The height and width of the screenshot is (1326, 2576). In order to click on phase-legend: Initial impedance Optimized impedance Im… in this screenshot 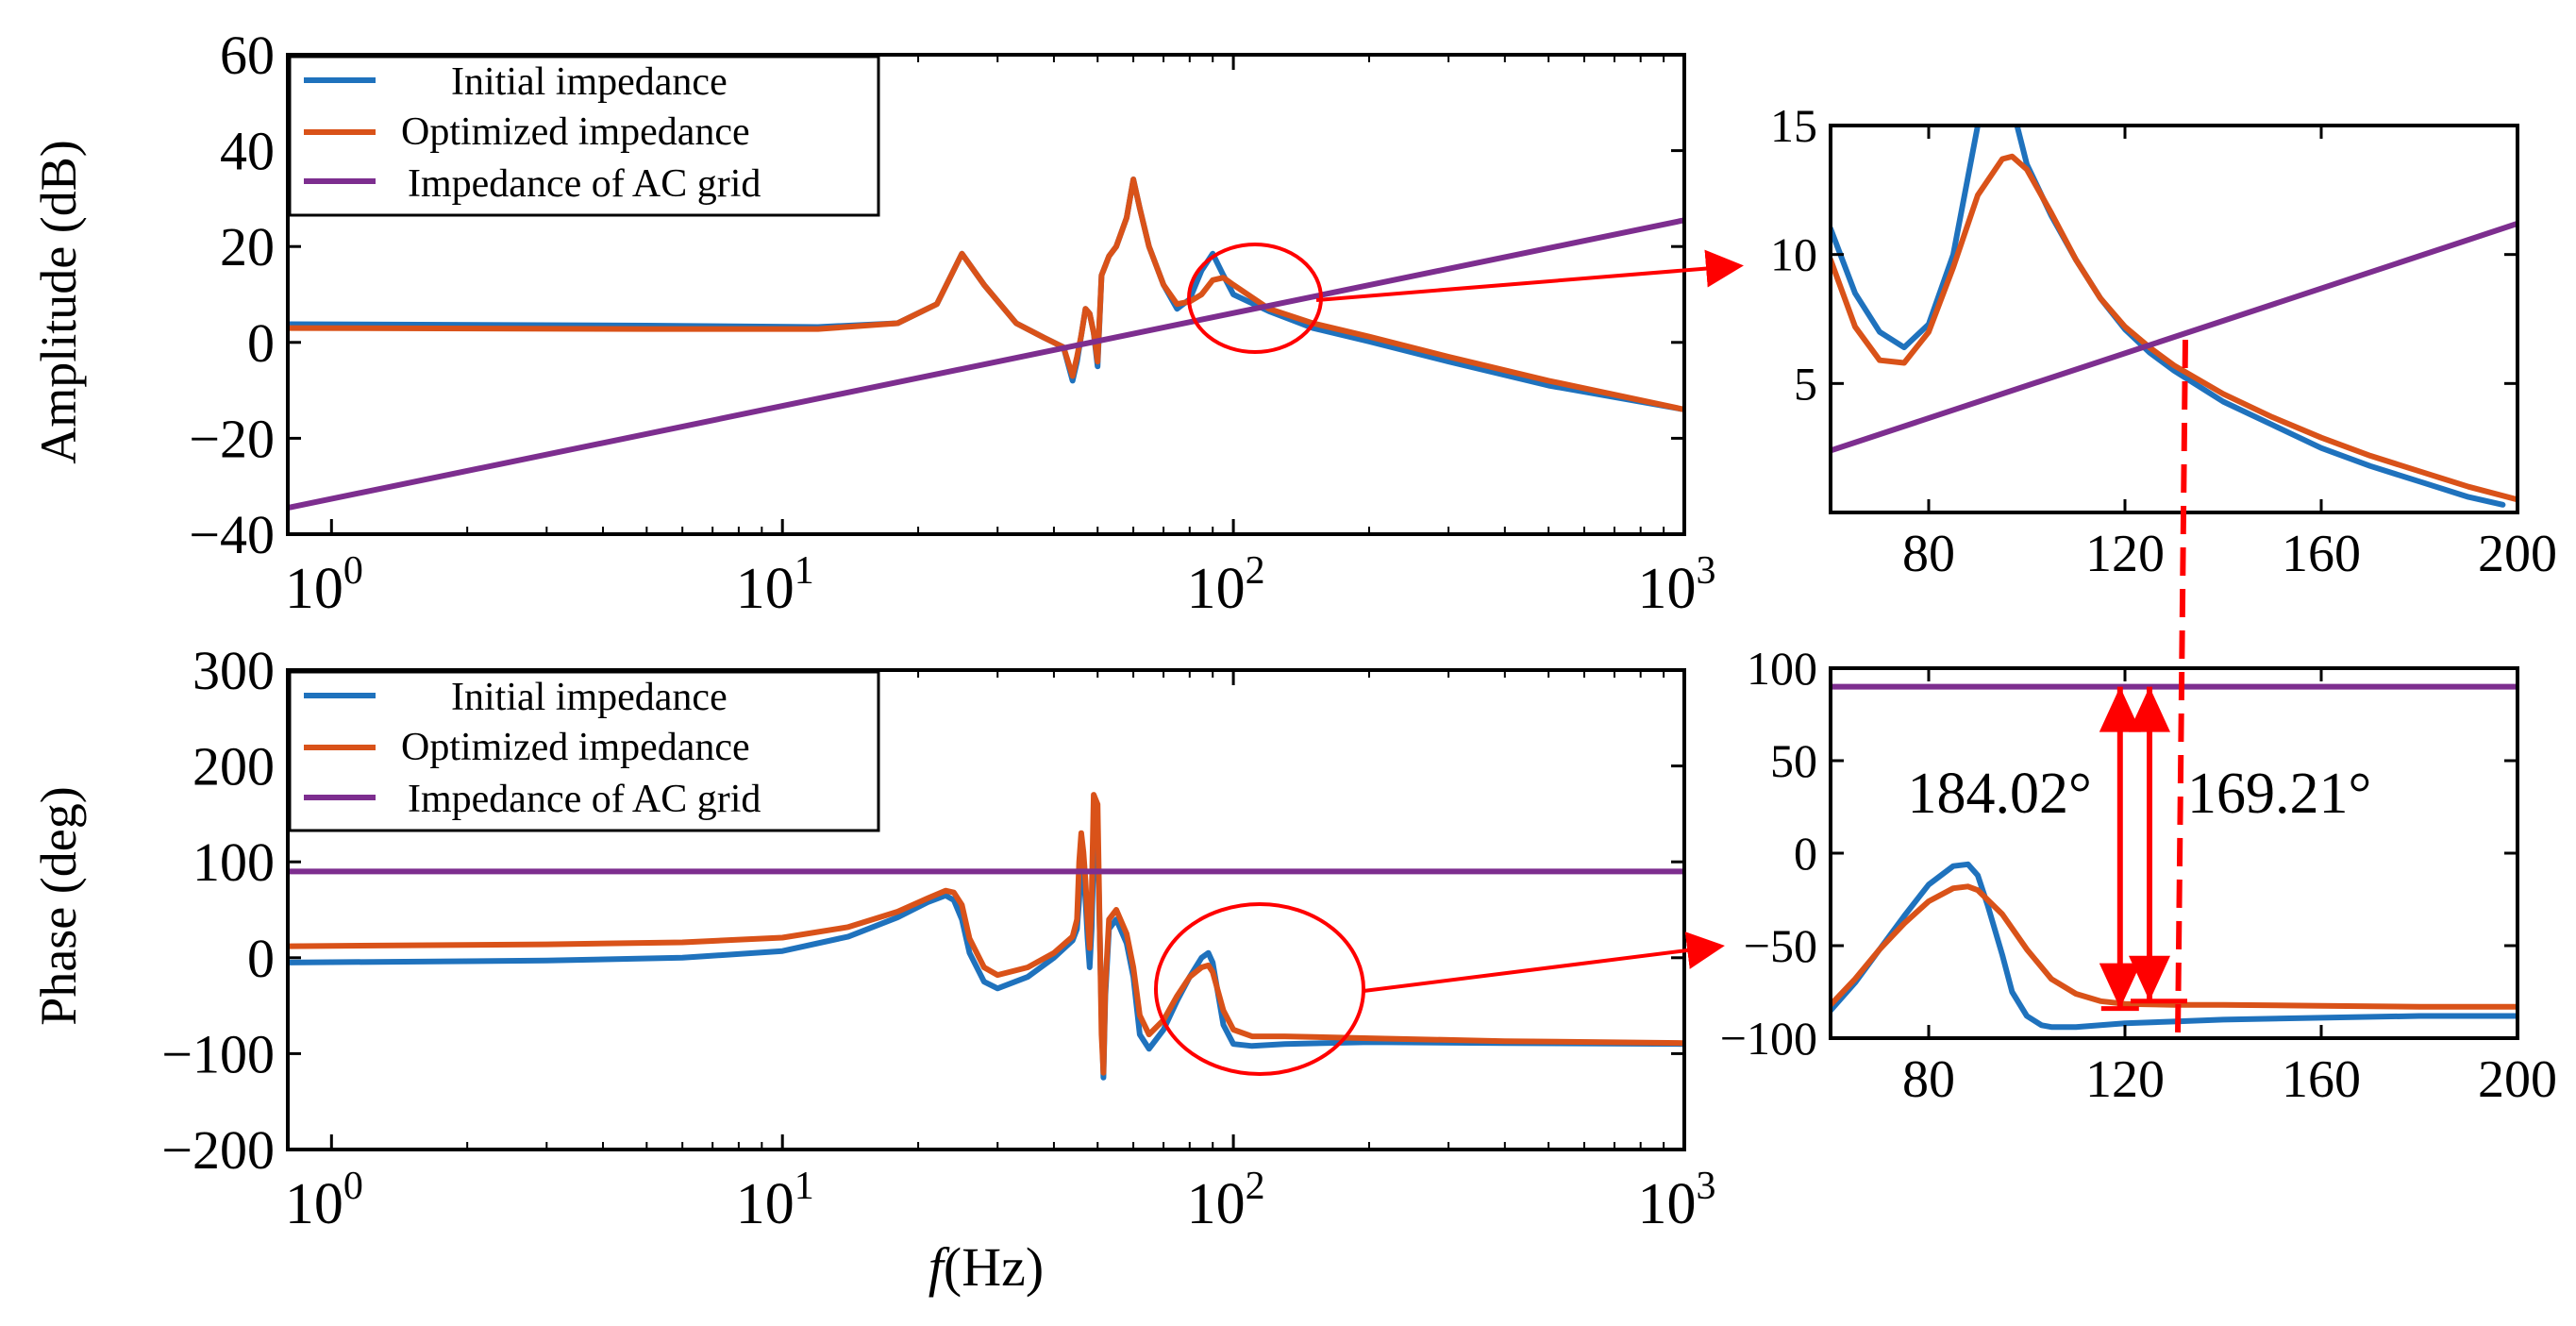, I will do `click(584, 751)`.